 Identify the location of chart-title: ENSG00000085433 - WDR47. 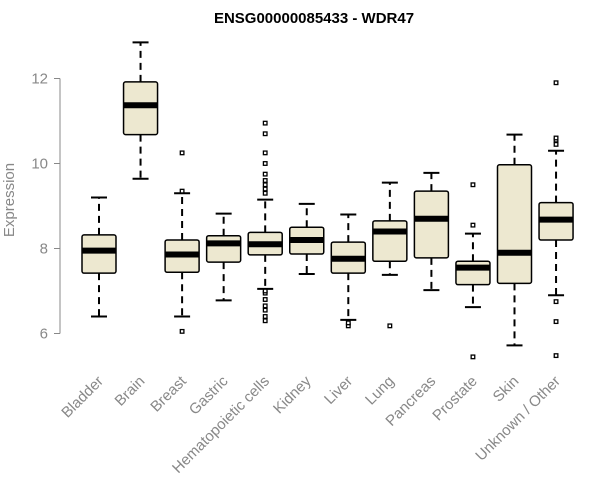
(314, 18).